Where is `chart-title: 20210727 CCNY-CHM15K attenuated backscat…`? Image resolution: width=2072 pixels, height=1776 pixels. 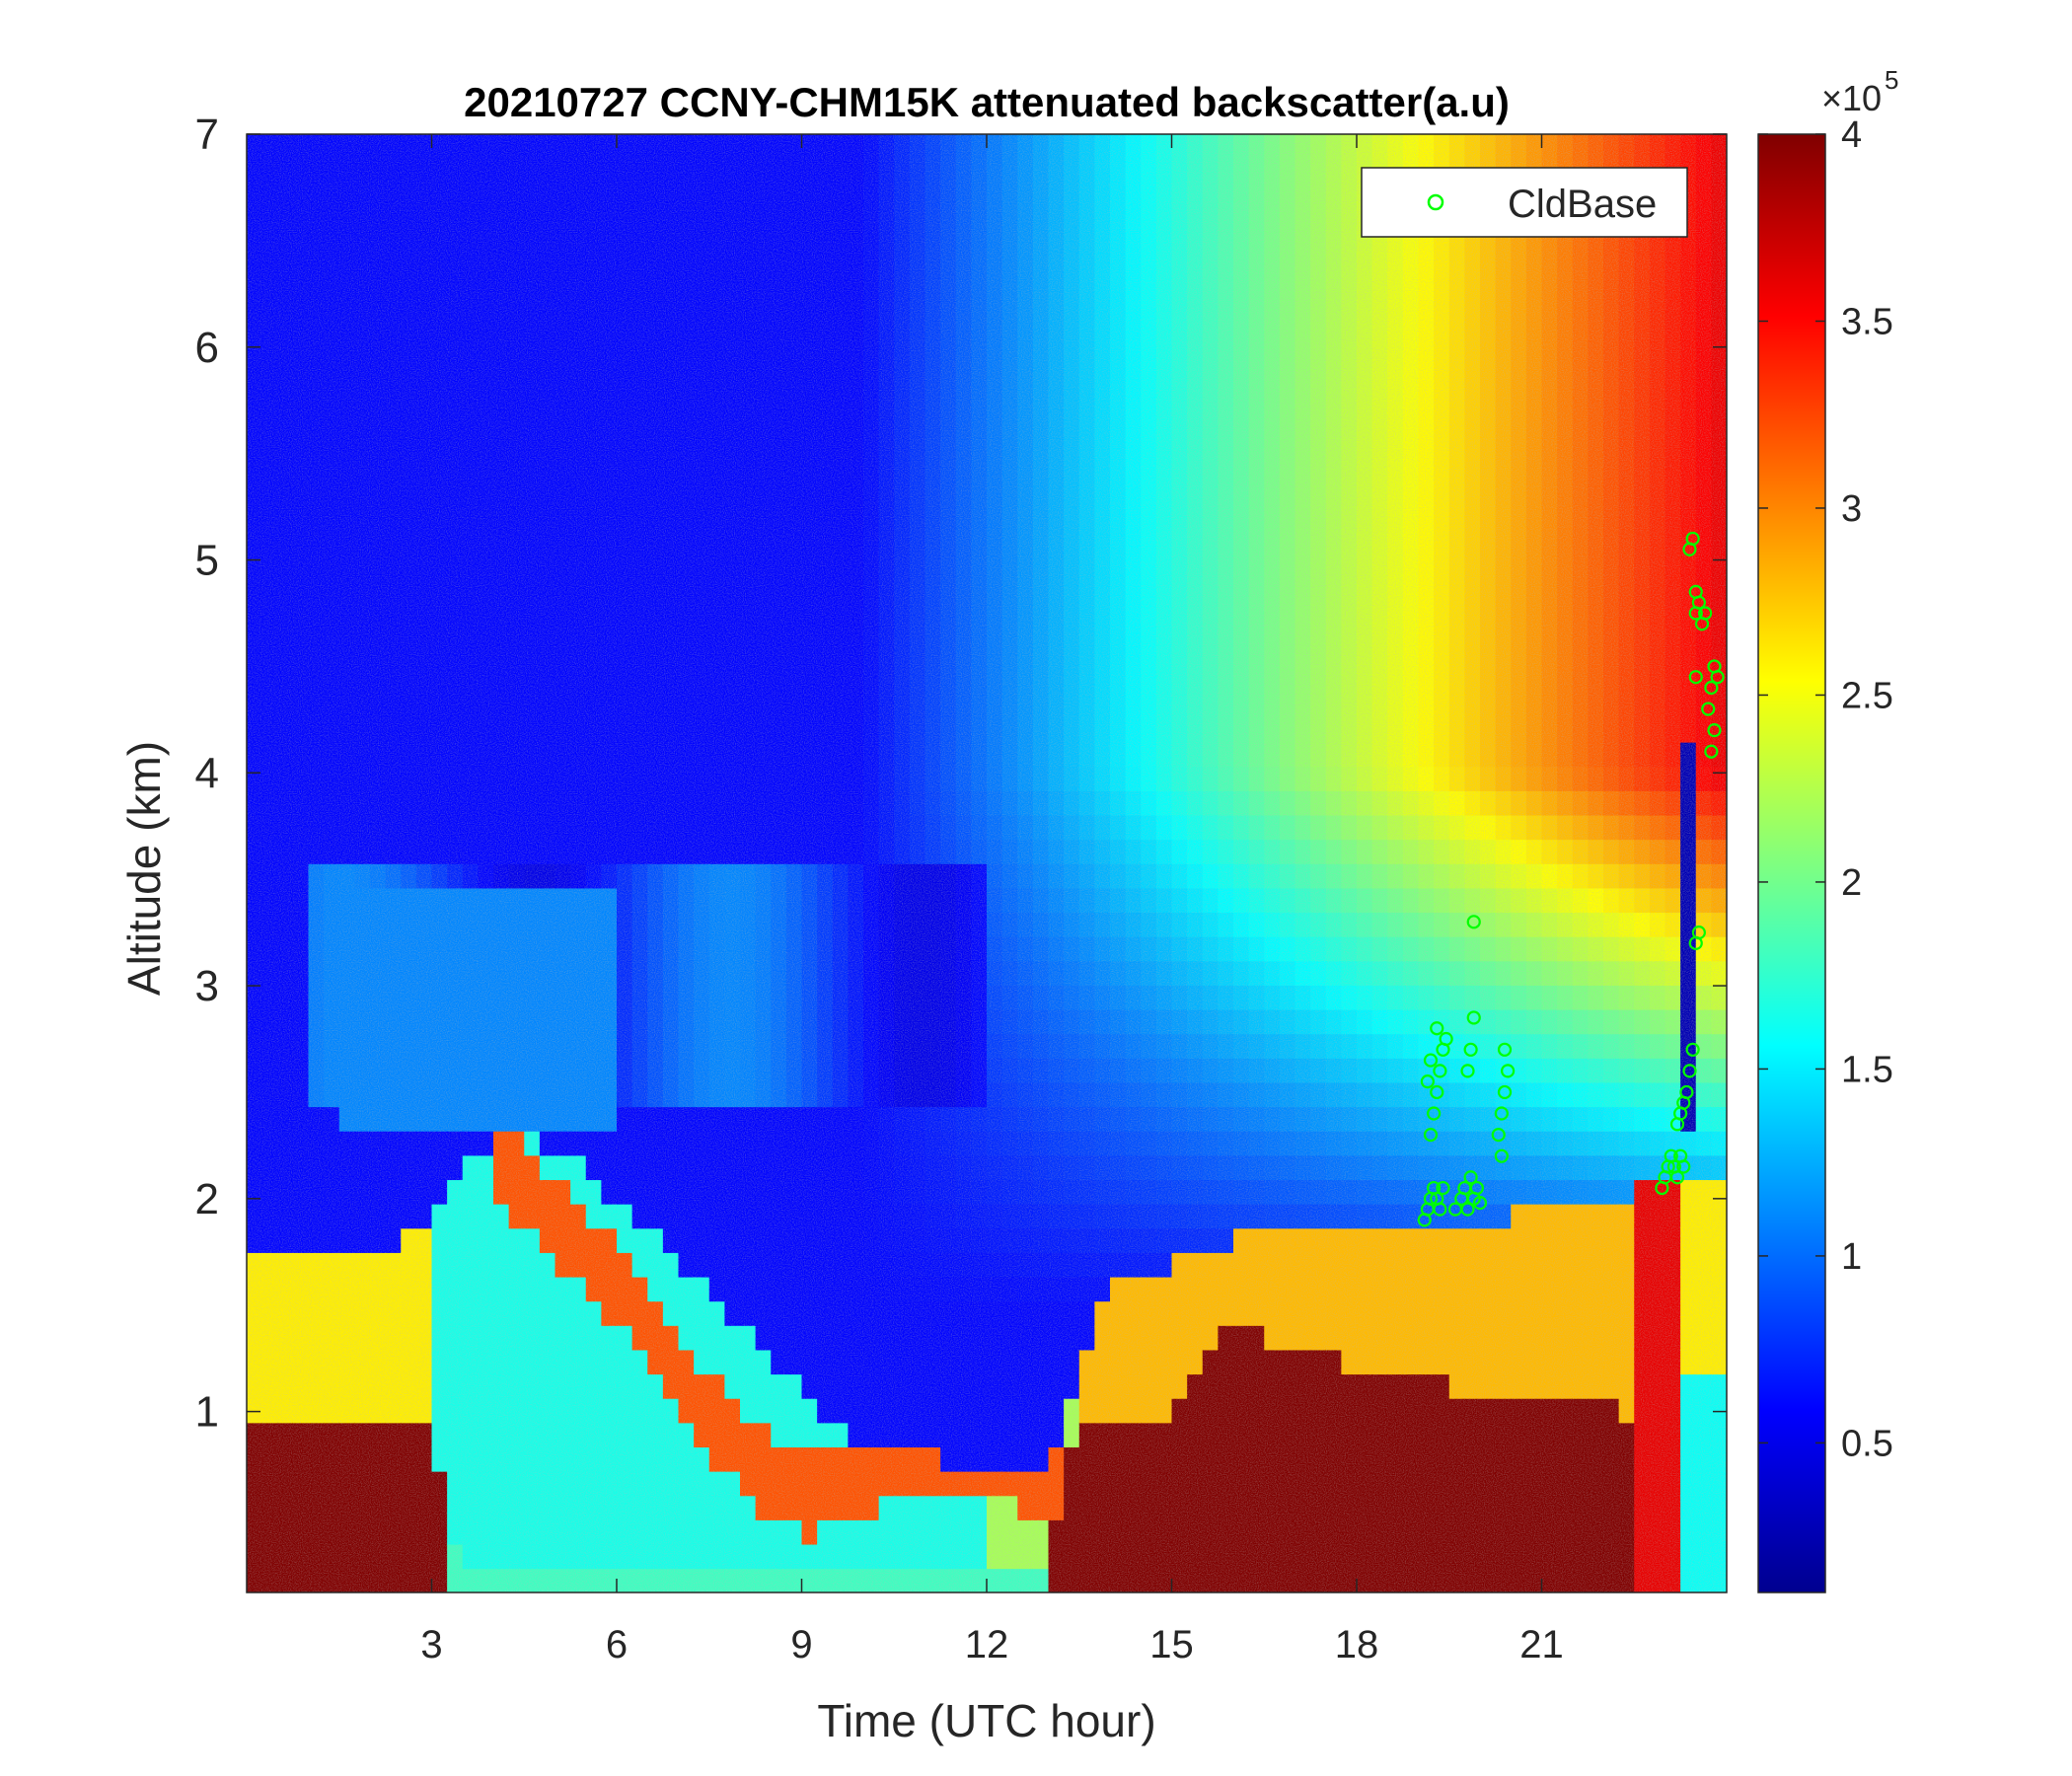
chart-title: 20210727 CCNY-CHM15K attenuated backscat… is located at coordinates (987, 102).